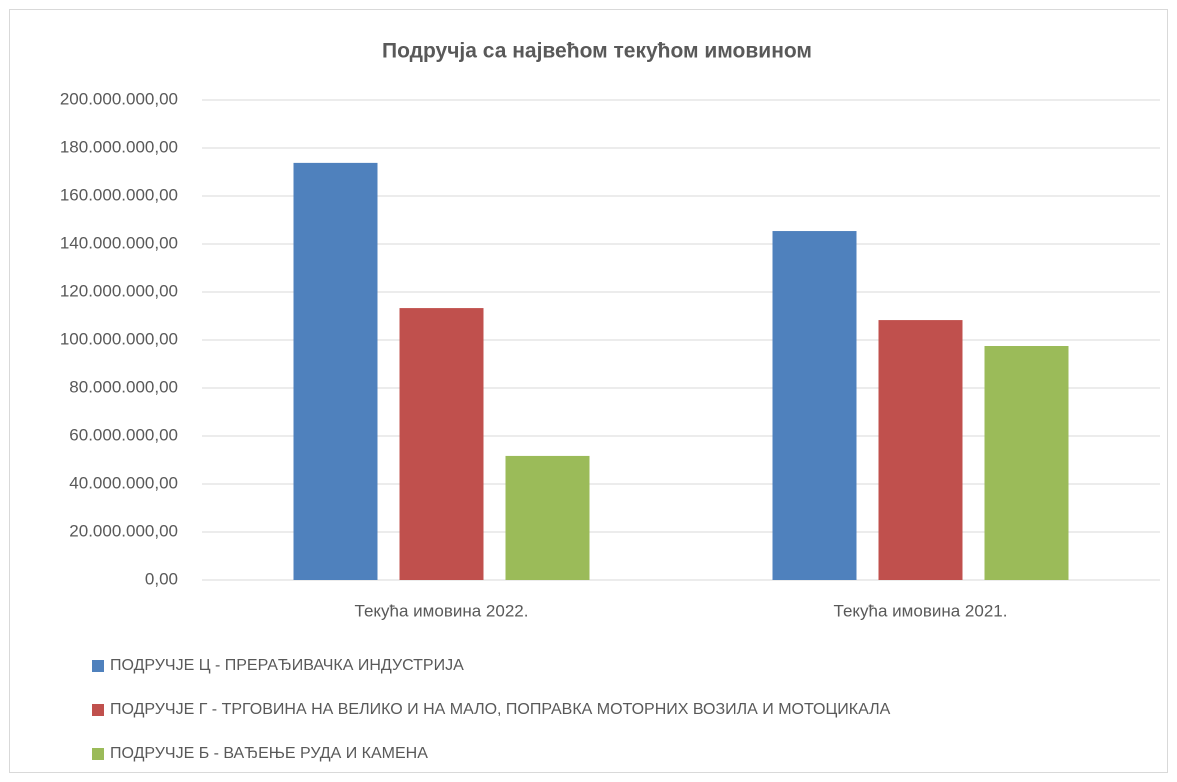 Image resolution: width=1177 pixels, height=782 pixels. What do you see at coordinates (119, 290) in the screenshot?
I see `y-tick-label: 120.000.000,00` at bounding box center [119, 290].